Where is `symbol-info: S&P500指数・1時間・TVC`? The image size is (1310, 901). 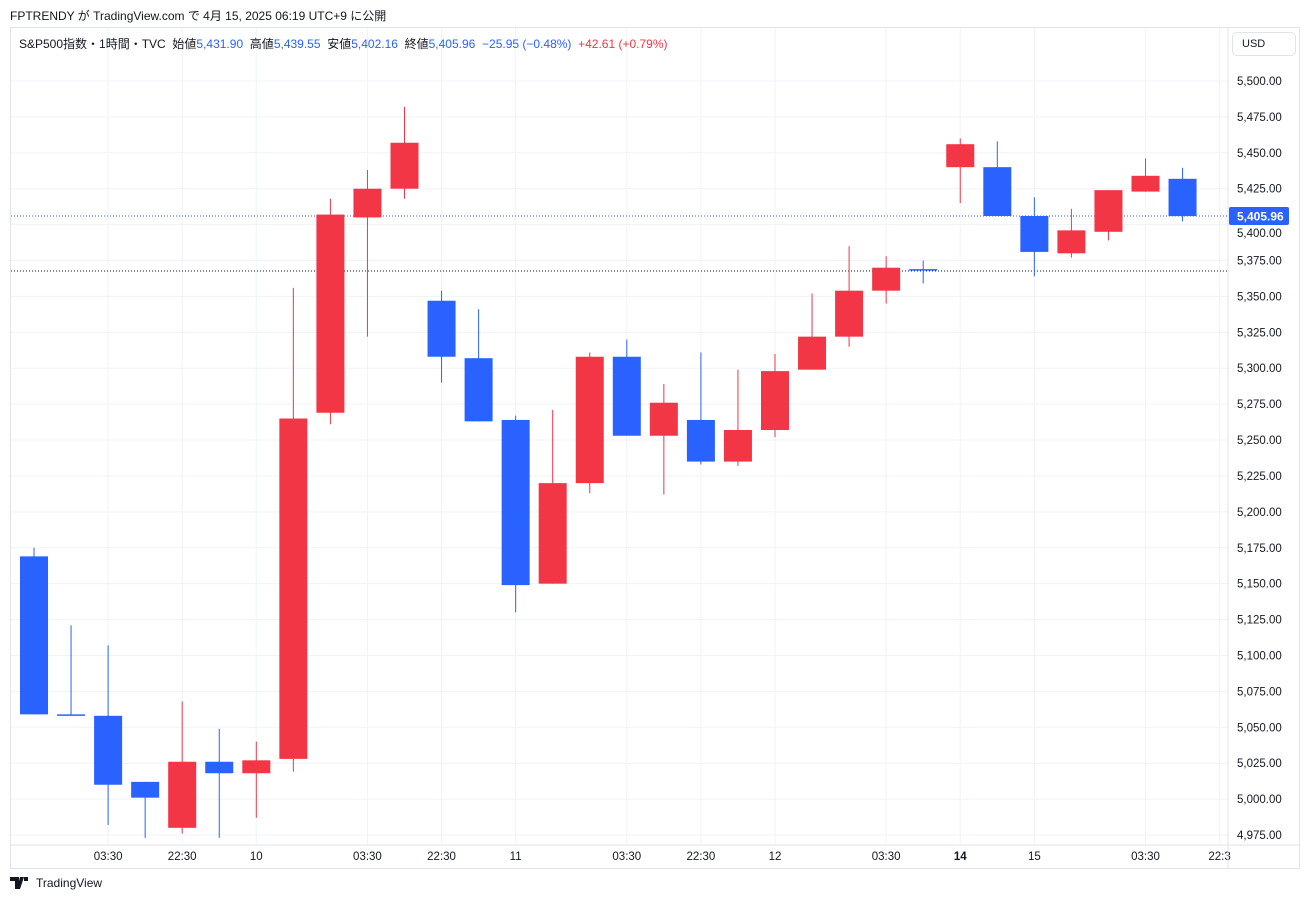
symbol-info: S&P500指数・1時間・TVC is located at coordinates (92, 44).